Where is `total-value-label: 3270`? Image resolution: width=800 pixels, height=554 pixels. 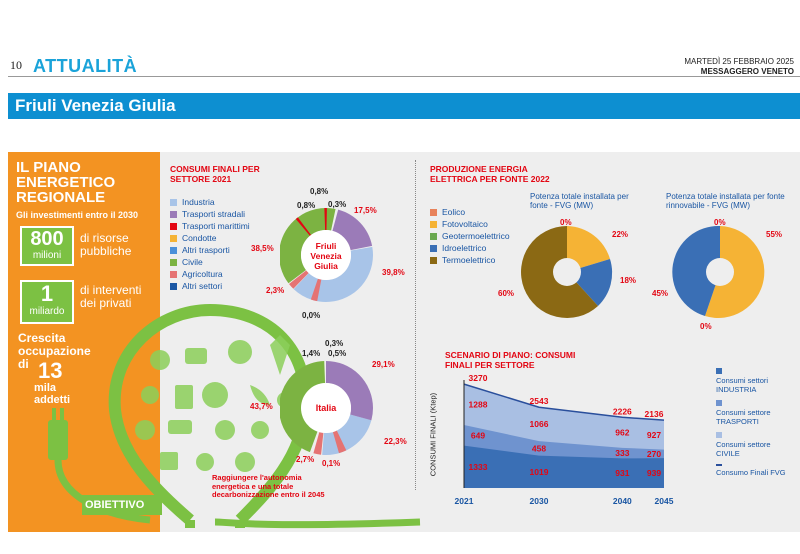
total-value-label: 3270 is located at coordinates (478, 378).